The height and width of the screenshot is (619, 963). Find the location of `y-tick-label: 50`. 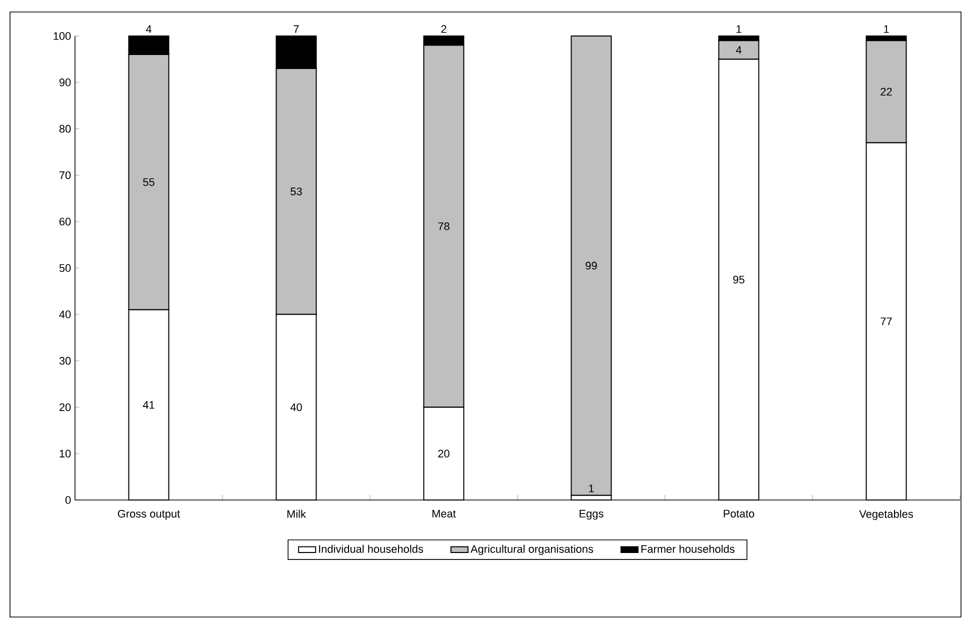

y-tick-label: 50 is located at coordinates (65, 268).